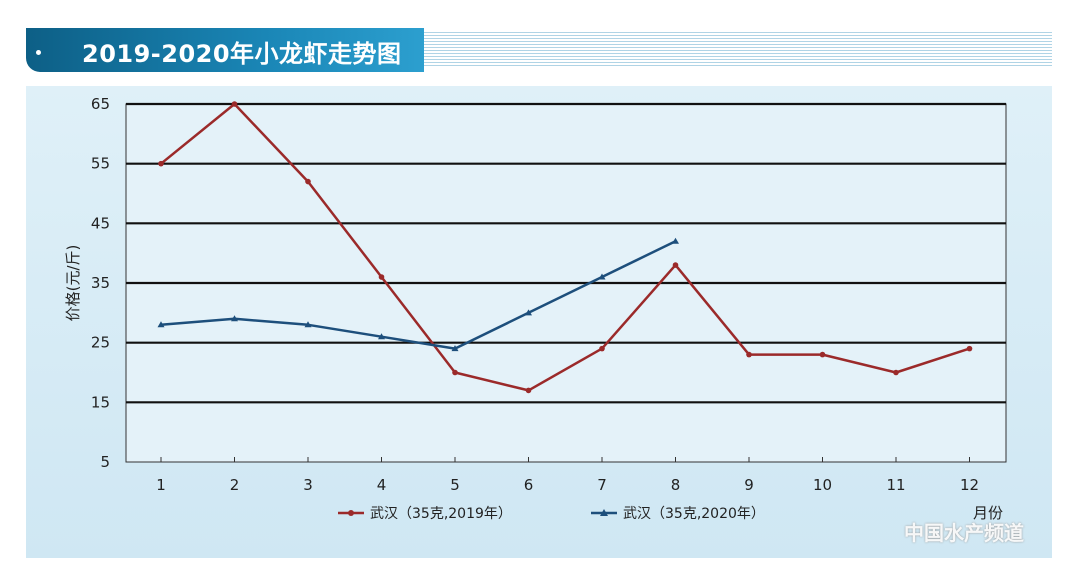  Describe the element at coordinates (988, 513) in the screenshot. I see `x-axis-title: 月份` at that location.